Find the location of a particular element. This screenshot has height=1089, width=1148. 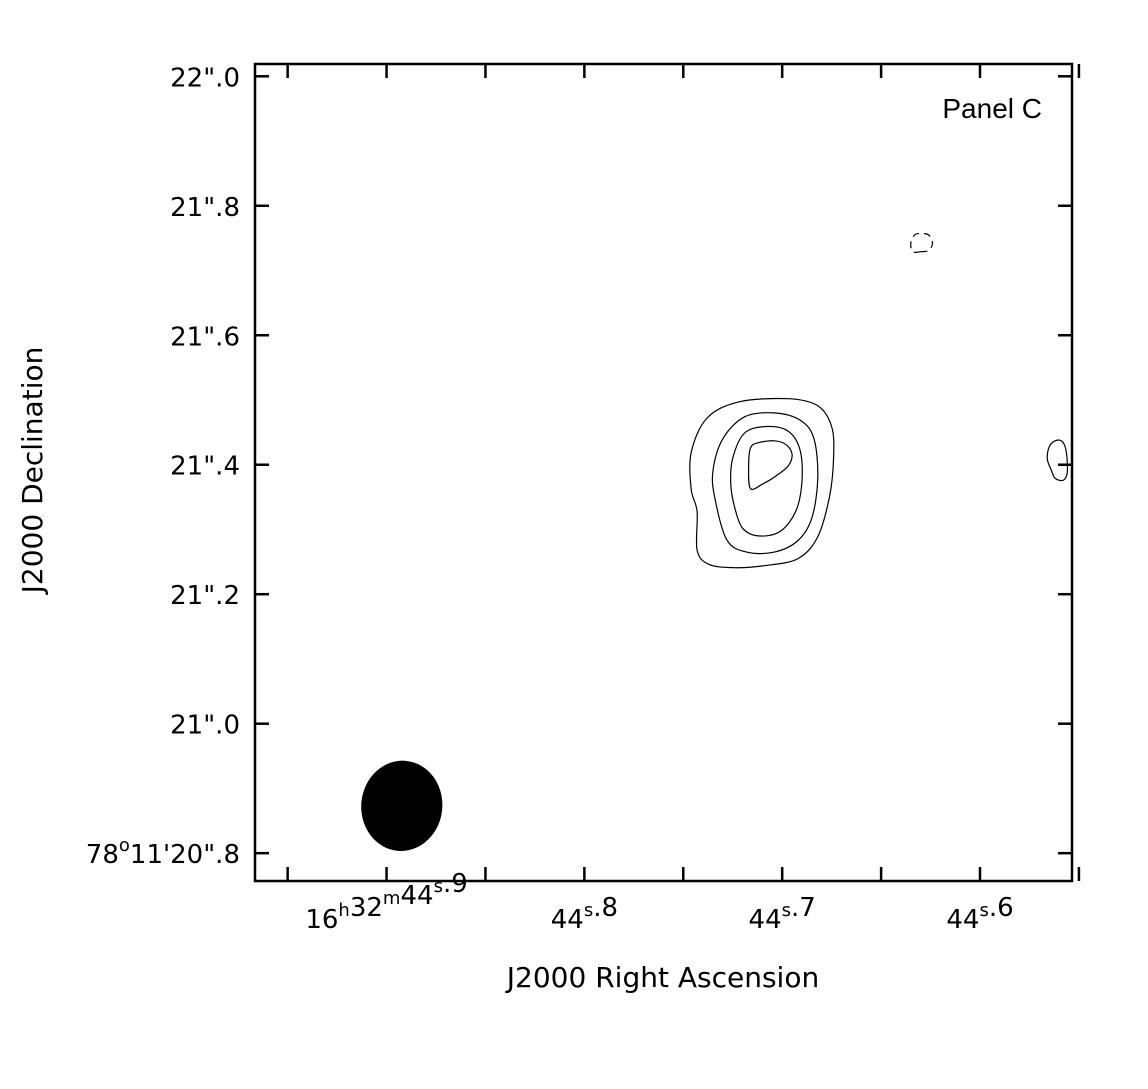

y-tick-label: 21".8 is located at coordinates (205, 208).